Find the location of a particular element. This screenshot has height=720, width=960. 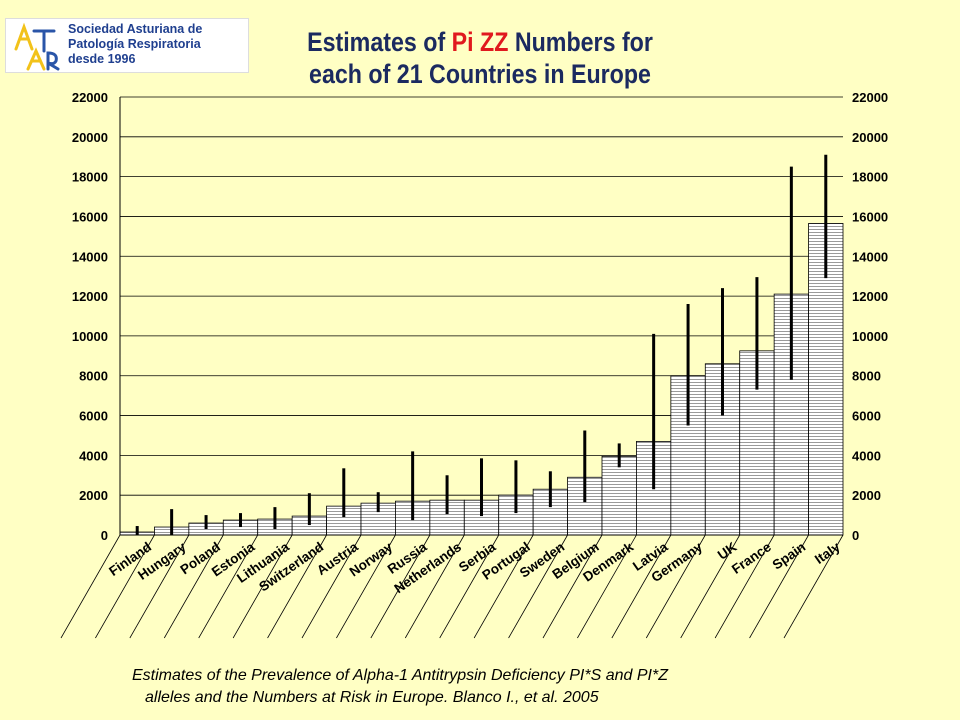

y-tick-label-left: 18000 is located at coordinates (90, 177).